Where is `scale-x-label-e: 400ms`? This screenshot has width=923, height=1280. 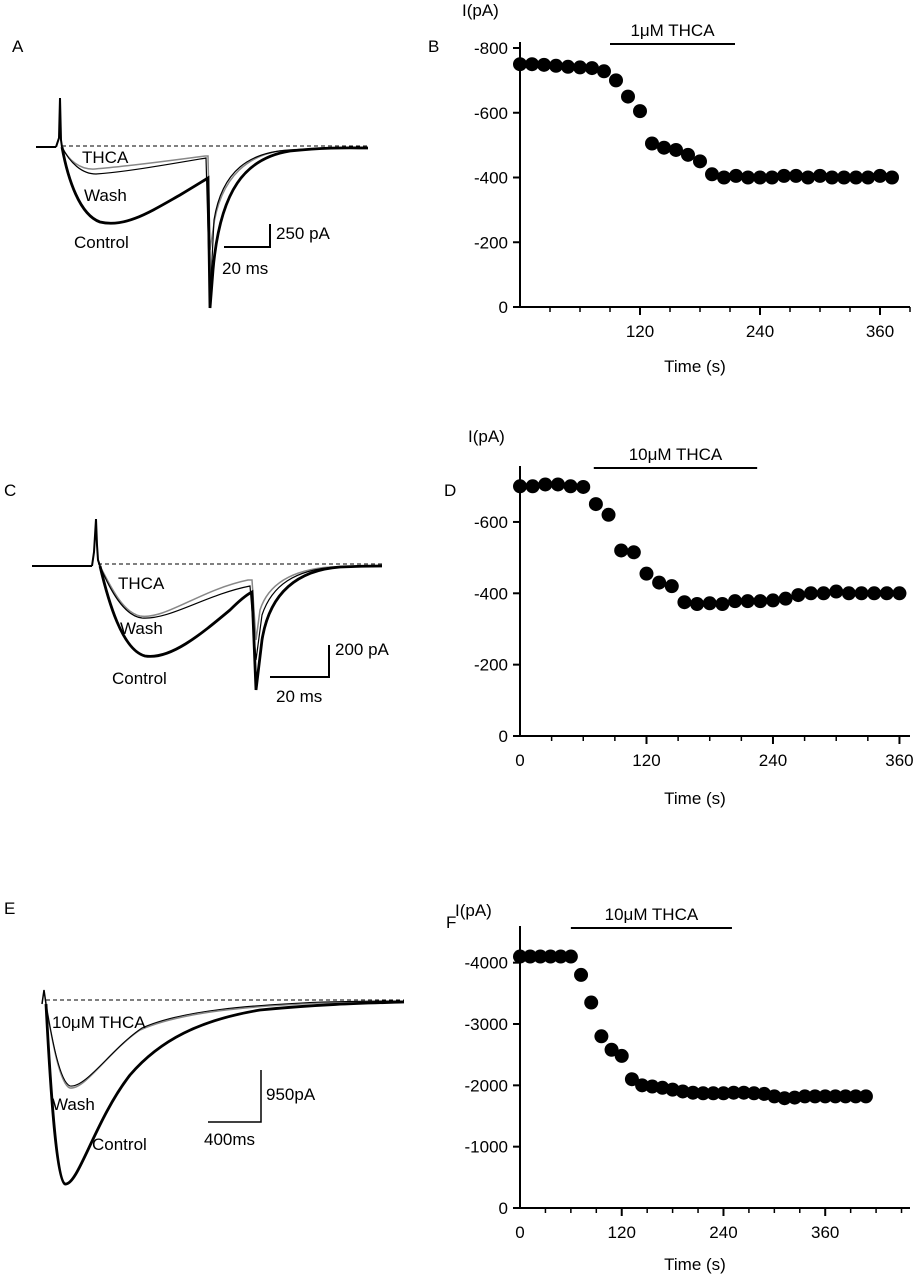 scale-x-label-e: 400ms is located at coordinates (229, 1139).